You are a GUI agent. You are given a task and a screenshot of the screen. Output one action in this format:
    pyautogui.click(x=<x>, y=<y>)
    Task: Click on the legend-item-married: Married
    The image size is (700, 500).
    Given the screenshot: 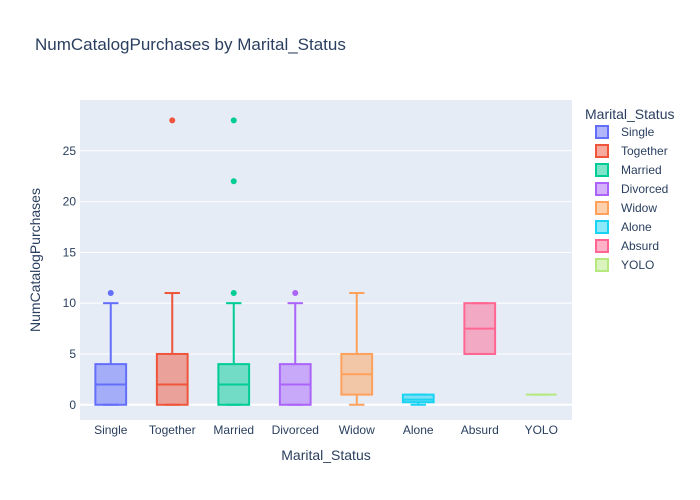 What is the action you would take?
    pyautogui.click(x=628, y=170)
    